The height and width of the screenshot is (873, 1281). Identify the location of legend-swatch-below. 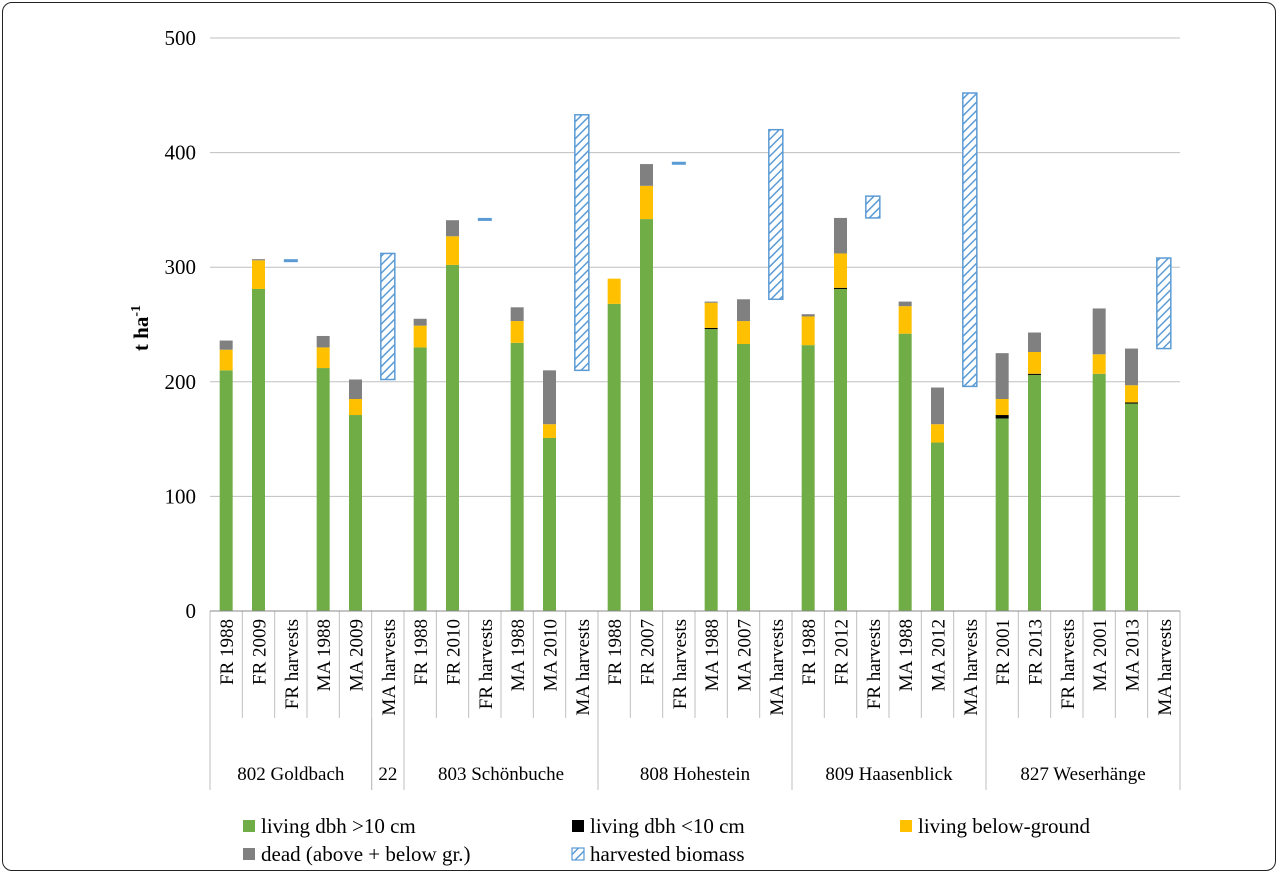
(906, 826).